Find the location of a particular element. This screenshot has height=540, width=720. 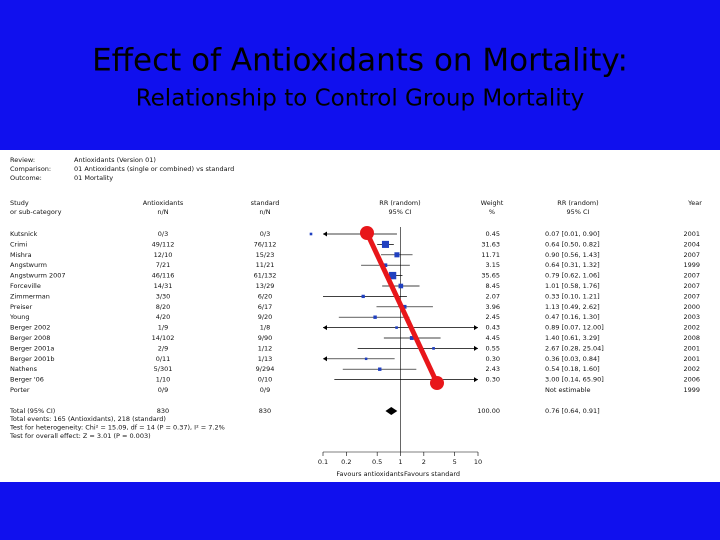

column-header: or sub-category is located at coordinates (36, 212).